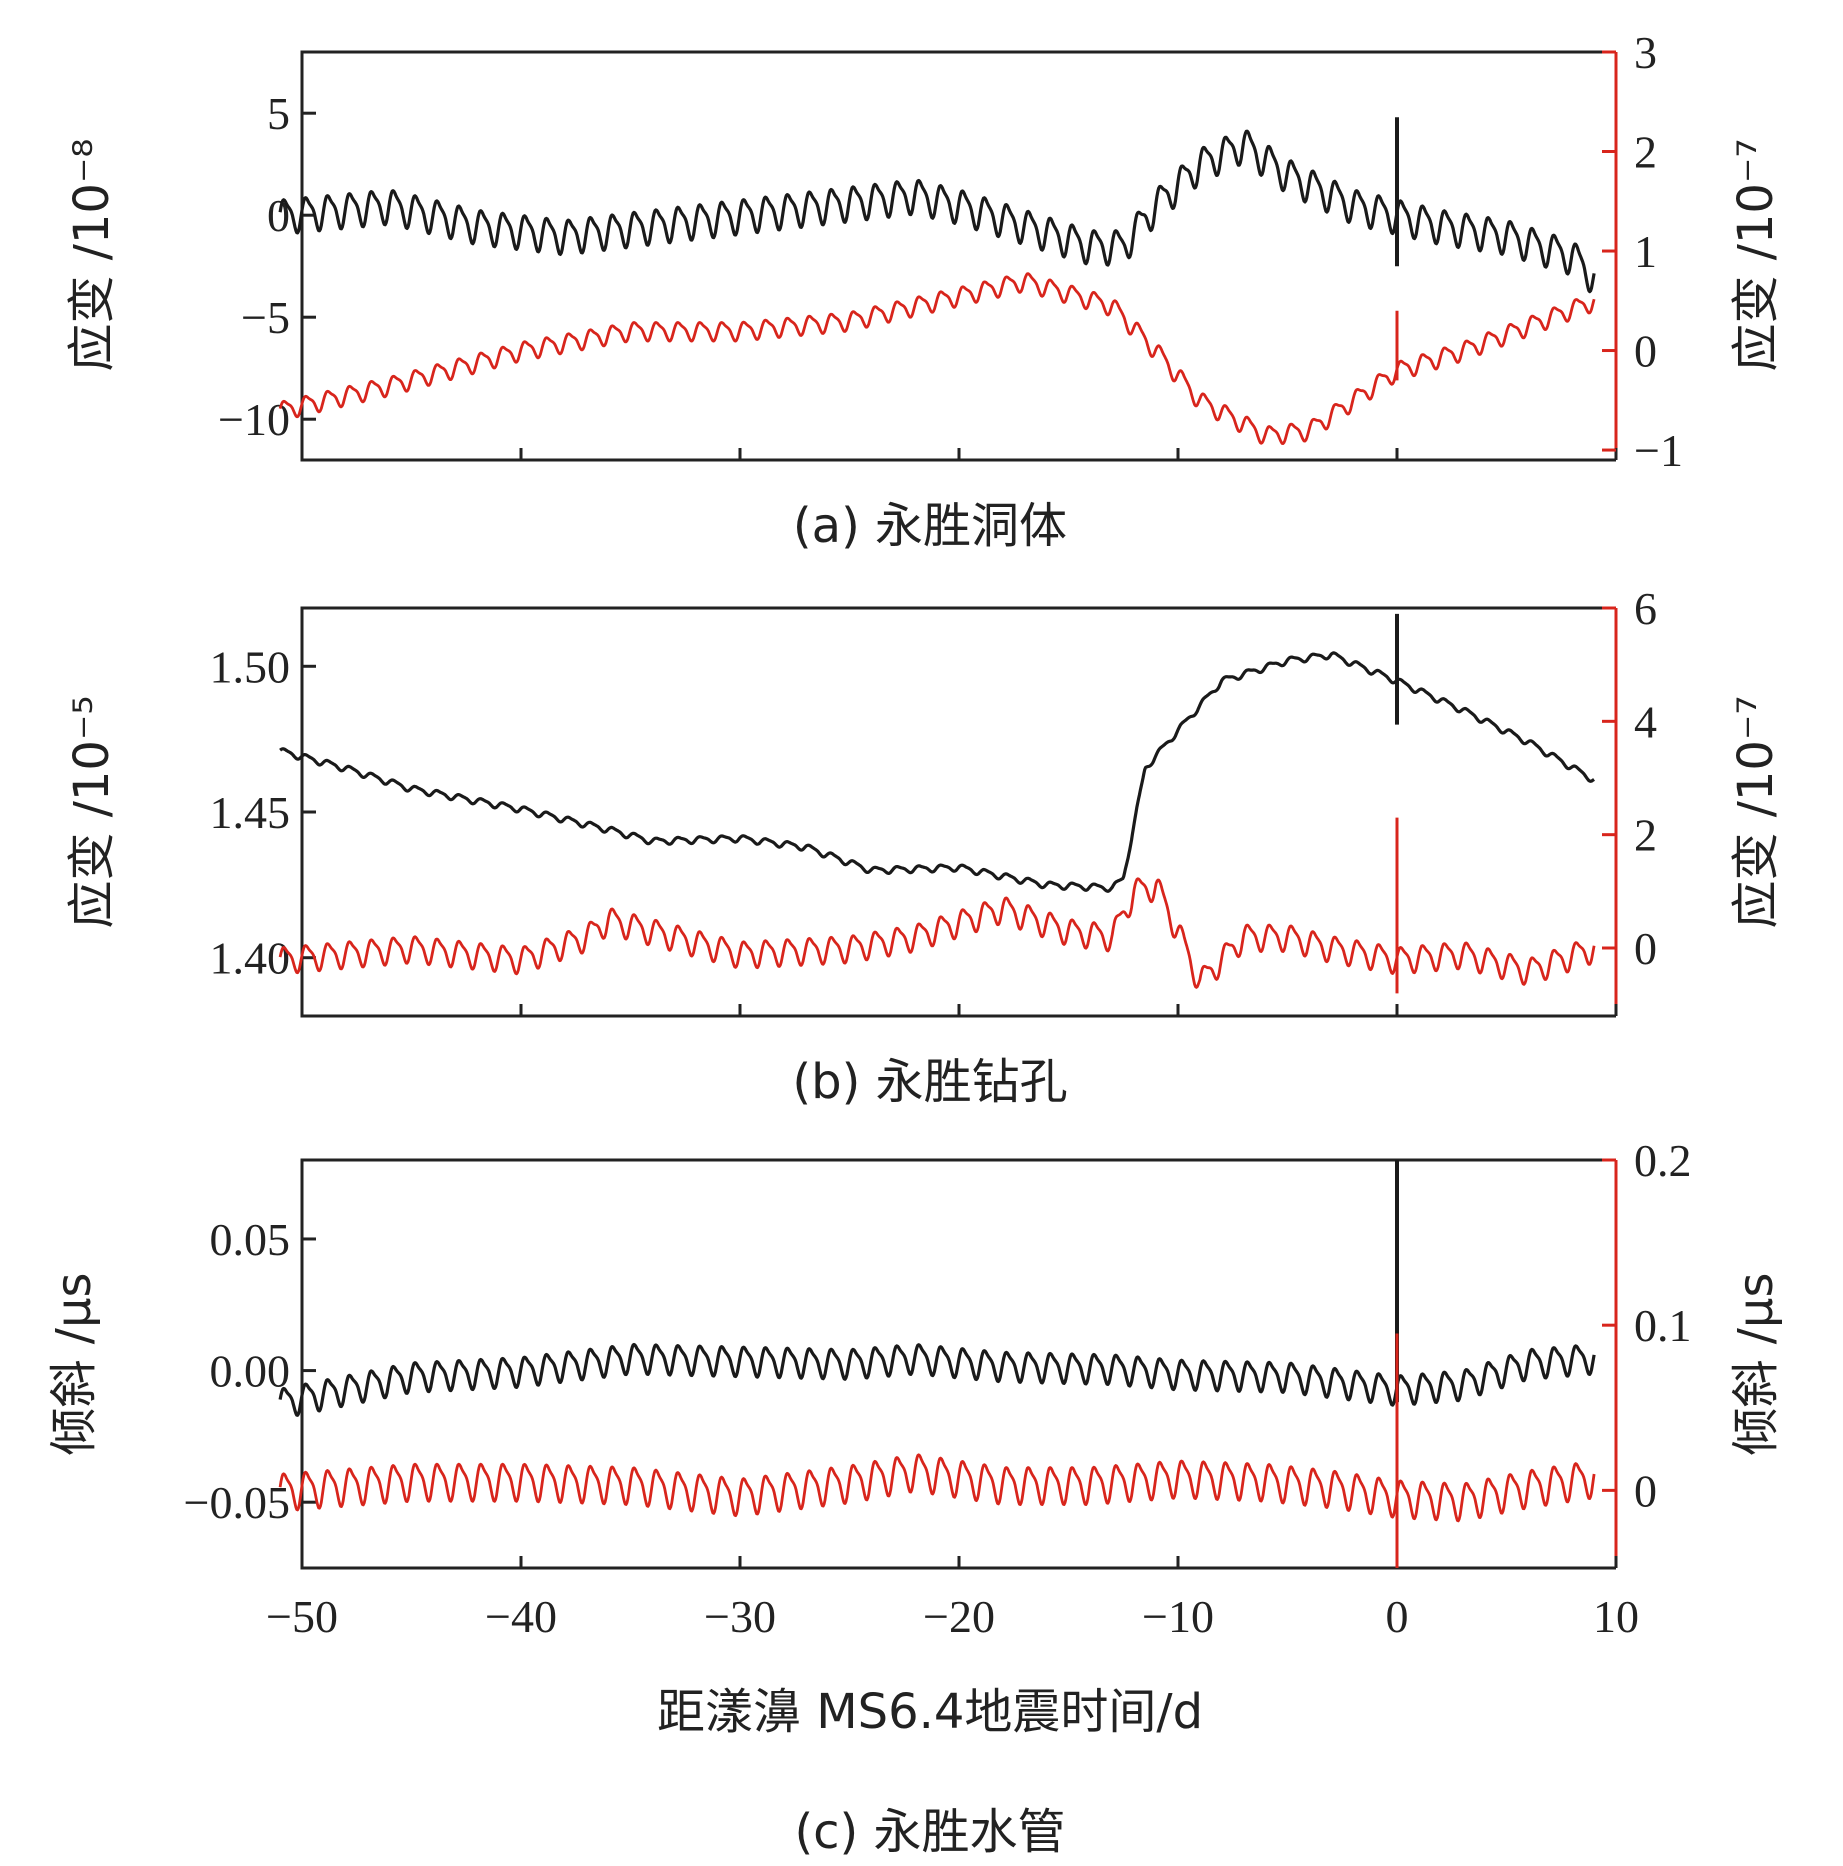 The image size is (1843, 1866). What do you see at coordinates (278, 113) in the screenshot?
I see `left-y-tick-label: 5` at bounding box center [278, 113].